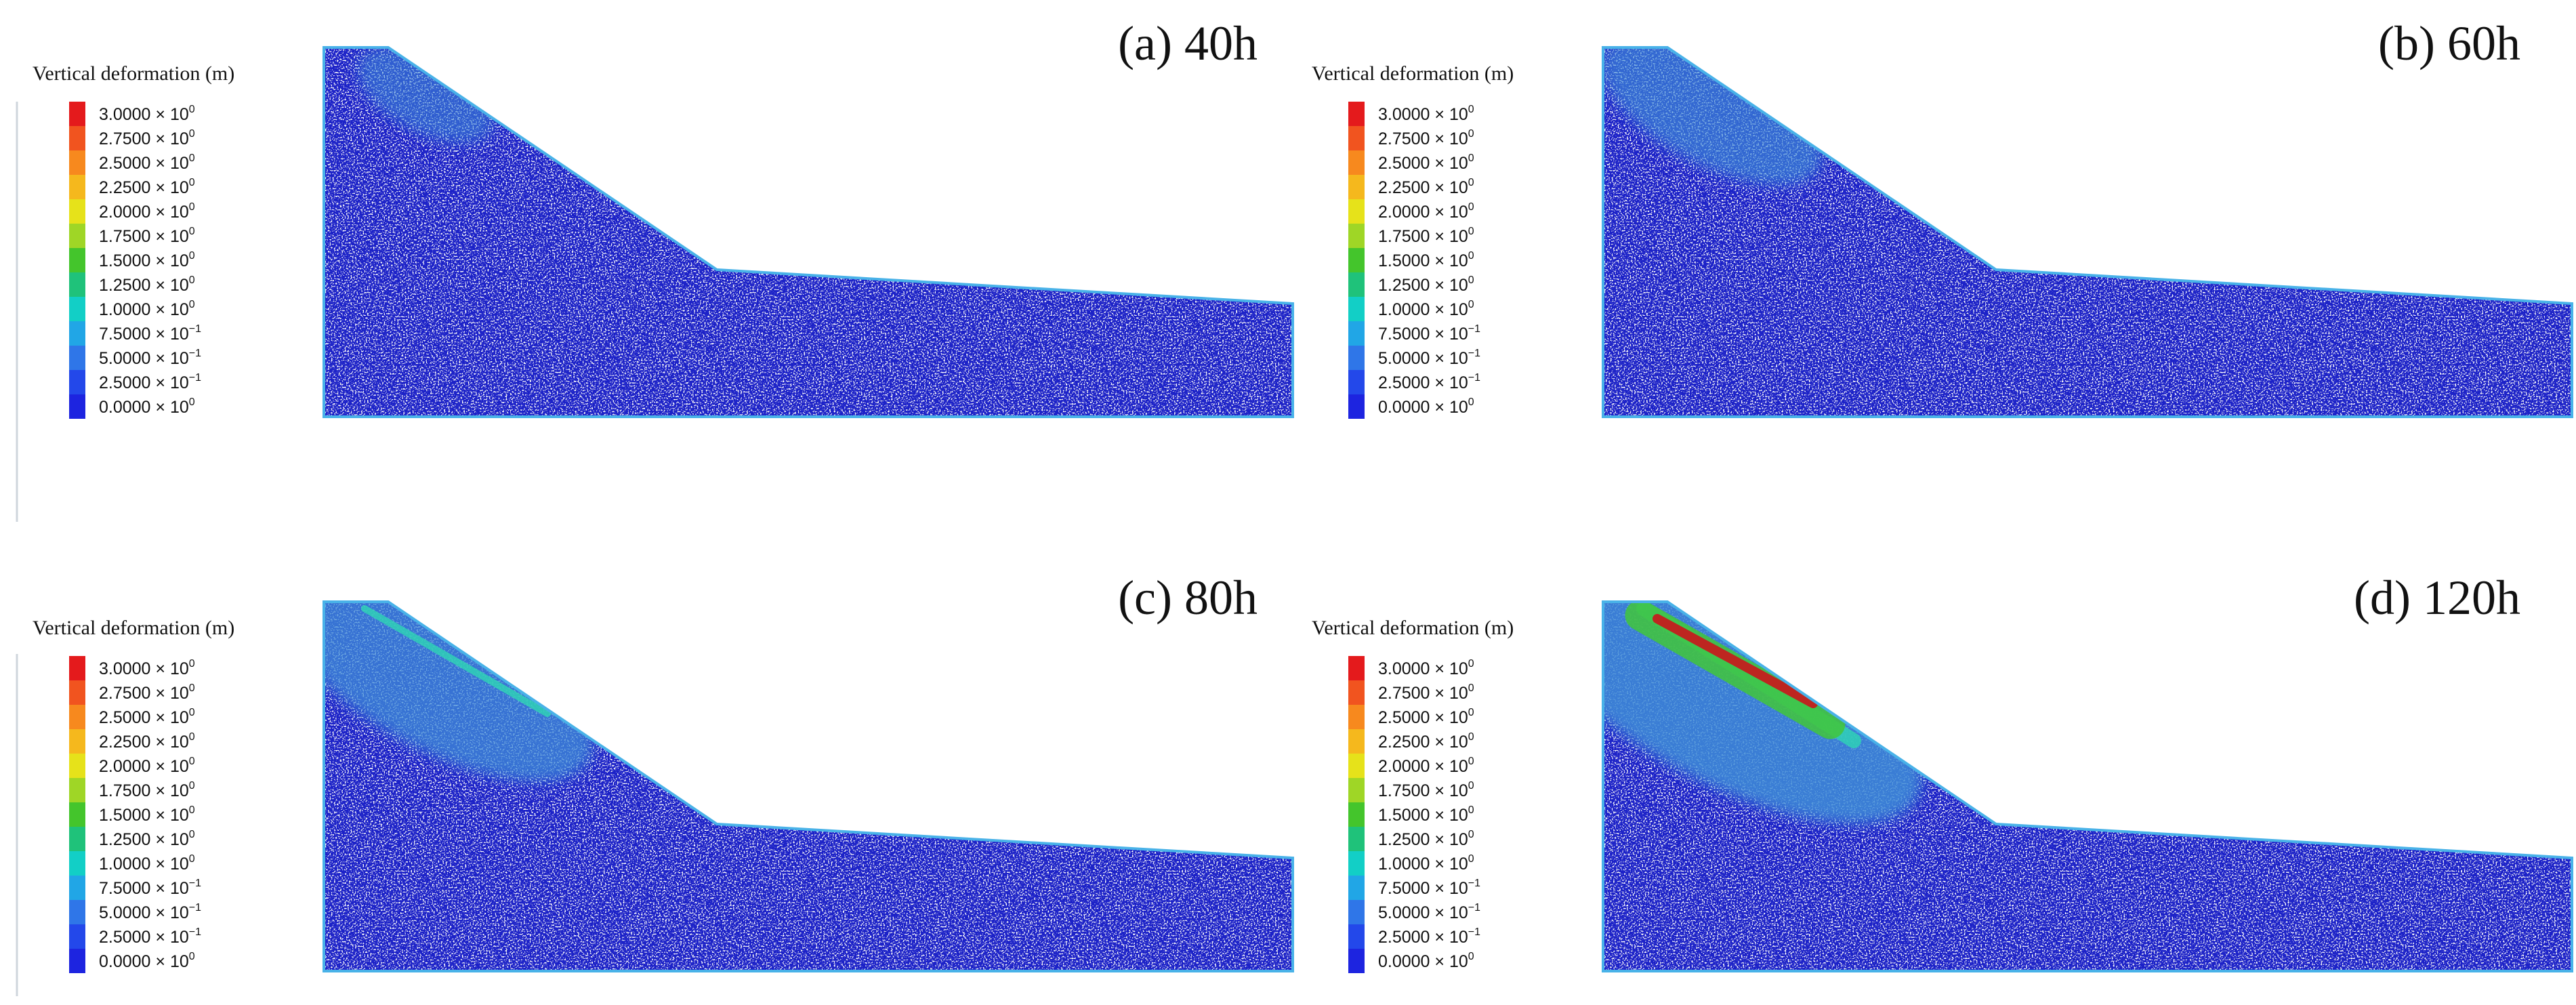  Describe the element at coordinates (456, 661) in the screenshot. I see `surface-displacement` at that location.